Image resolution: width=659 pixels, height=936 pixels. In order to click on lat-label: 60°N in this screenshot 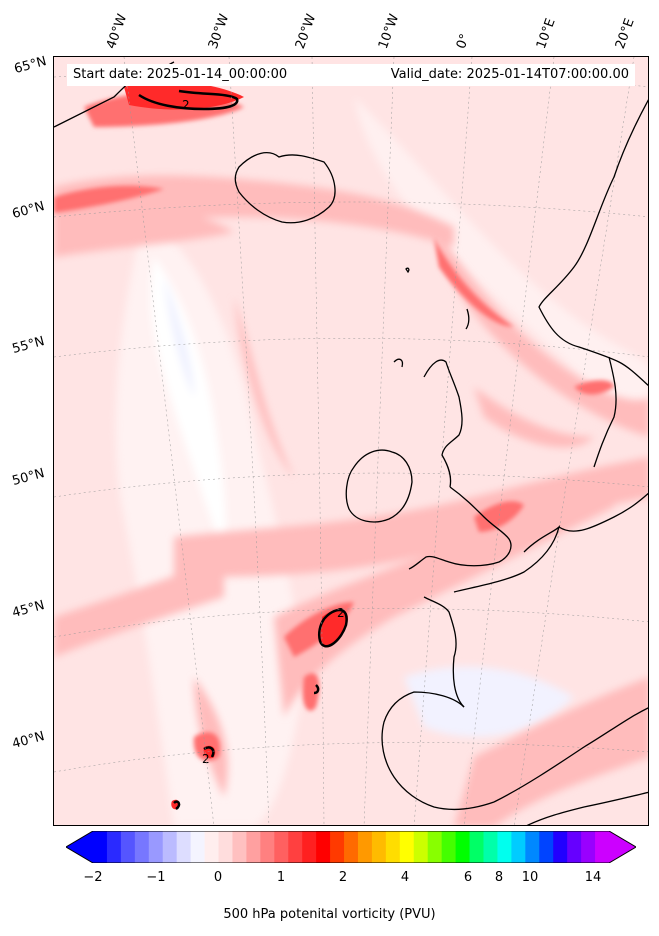, I will do `click(28, 210)`.